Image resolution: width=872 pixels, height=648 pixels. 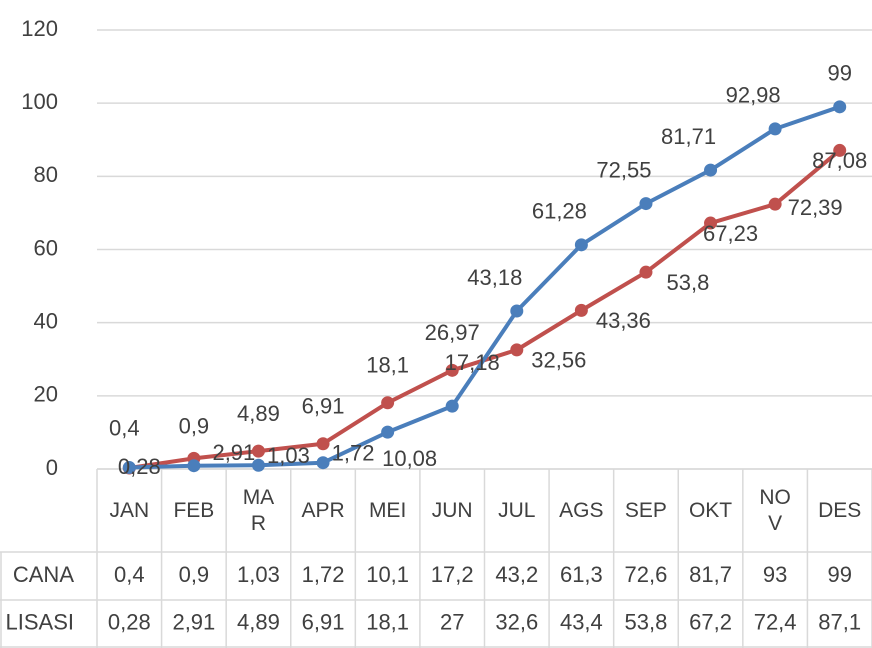 I want to click on x-tick-label: OKT, so click(x=710, y=510).